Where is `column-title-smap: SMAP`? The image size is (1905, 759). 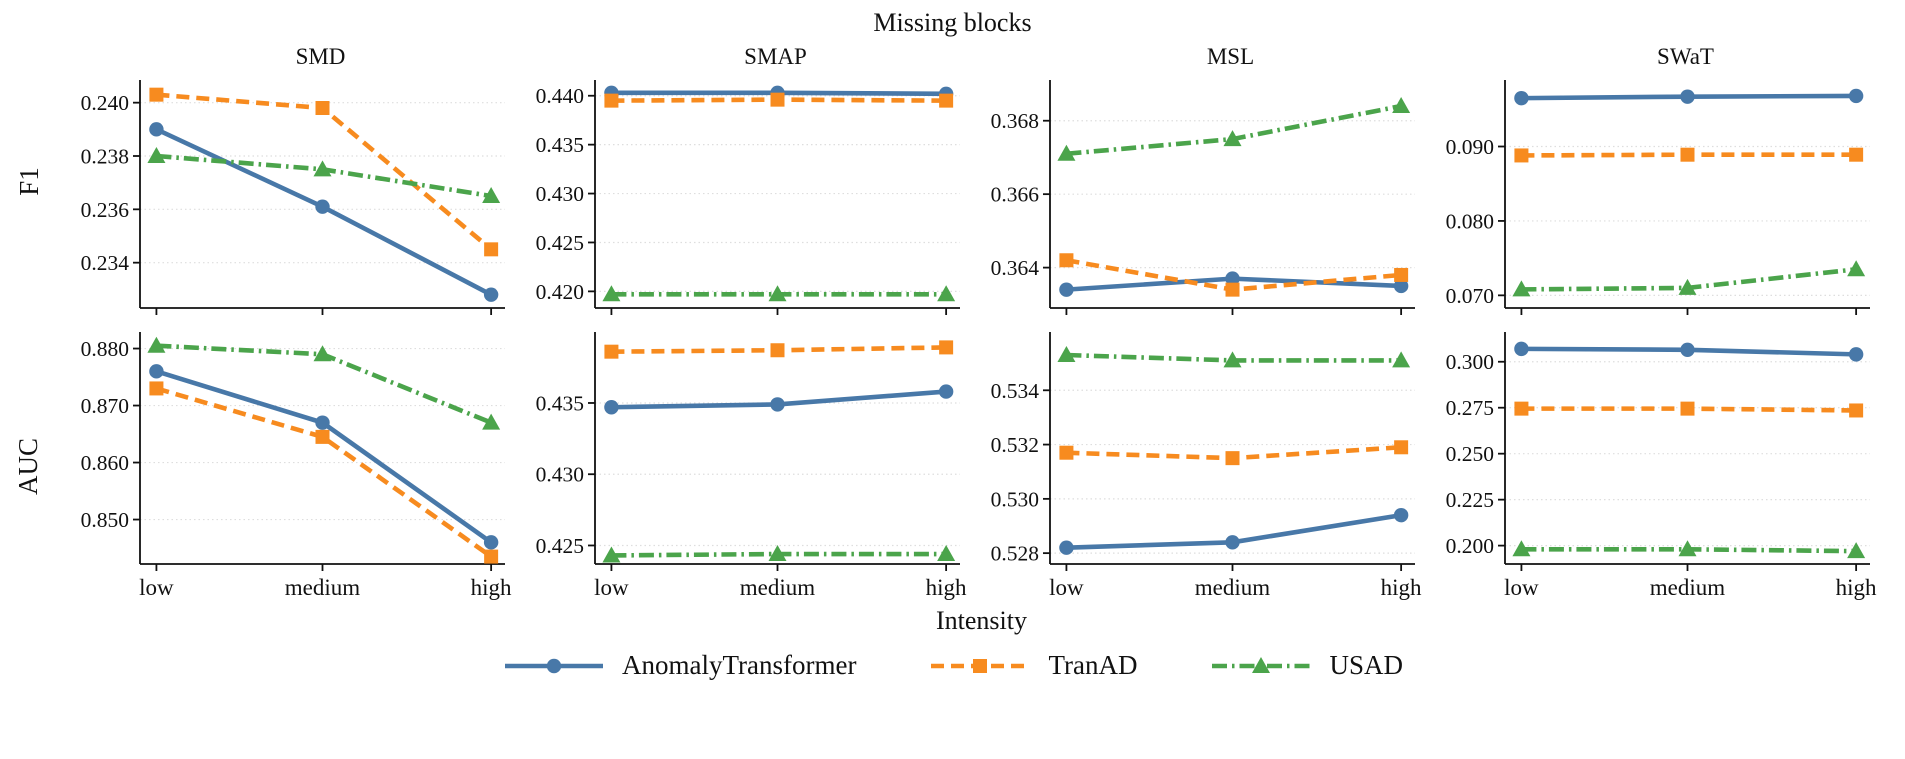 column-title-smap: SMAP is located at coordinates (775, 56).